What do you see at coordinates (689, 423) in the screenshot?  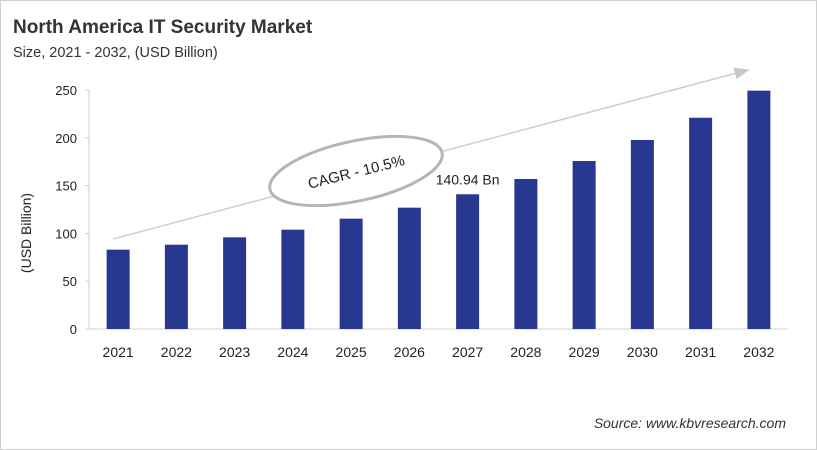 I see `source-note: Source: www.kbvresearch.com` at bounding box center [689, 423].